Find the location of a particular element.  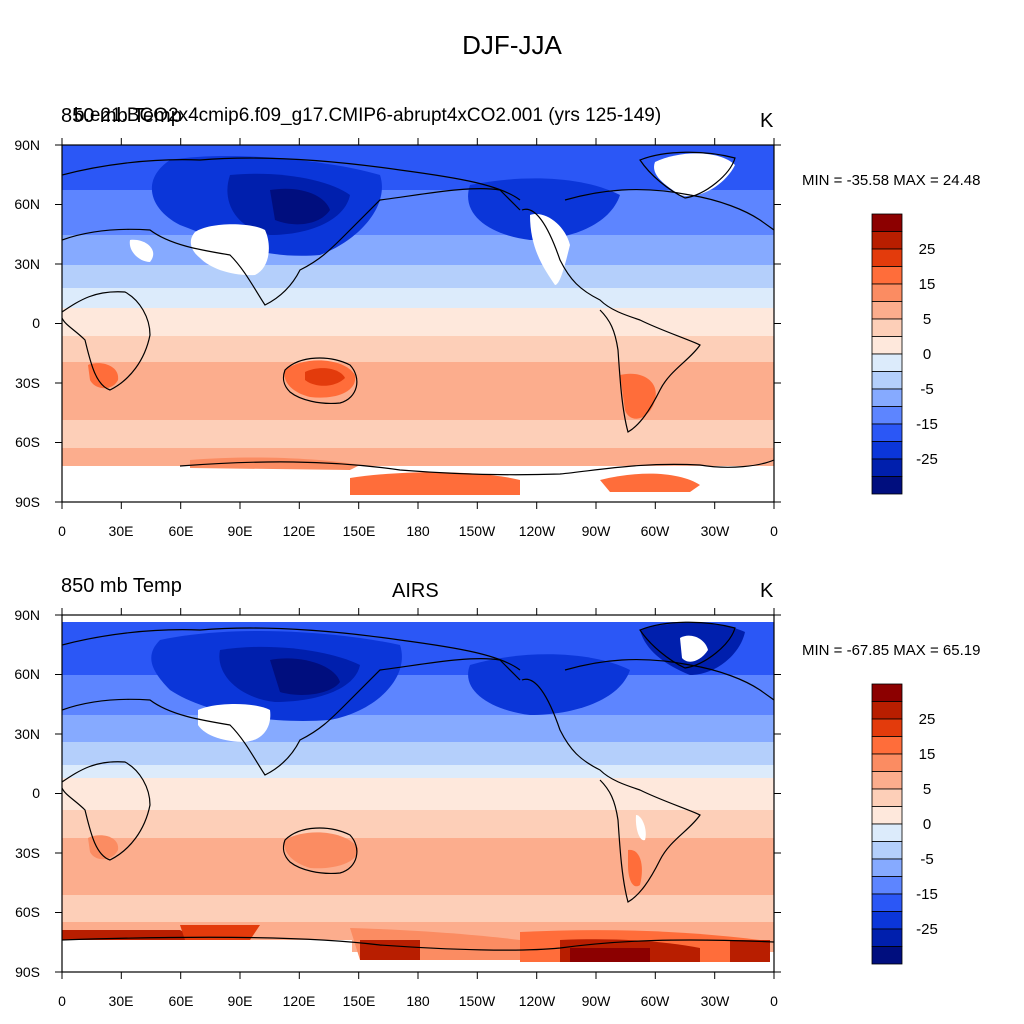

panel-1-left-label: 850 mb Temp is located at coordinates (121, 116).